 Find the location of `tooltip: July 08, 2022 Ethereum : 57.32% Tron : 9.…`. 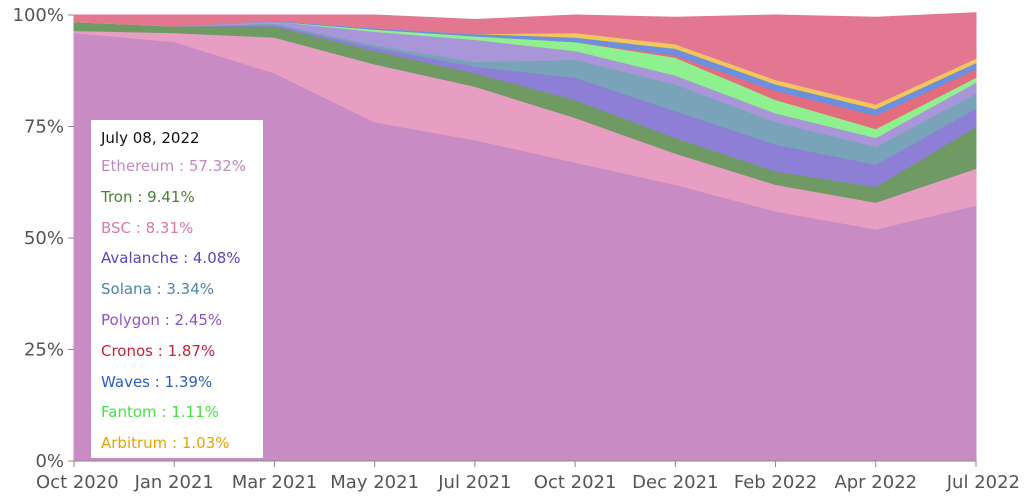

tooltip: July 08, 2022 Ethereum : 57.32% Tron : 9.… is located at coordinates (177, 289).